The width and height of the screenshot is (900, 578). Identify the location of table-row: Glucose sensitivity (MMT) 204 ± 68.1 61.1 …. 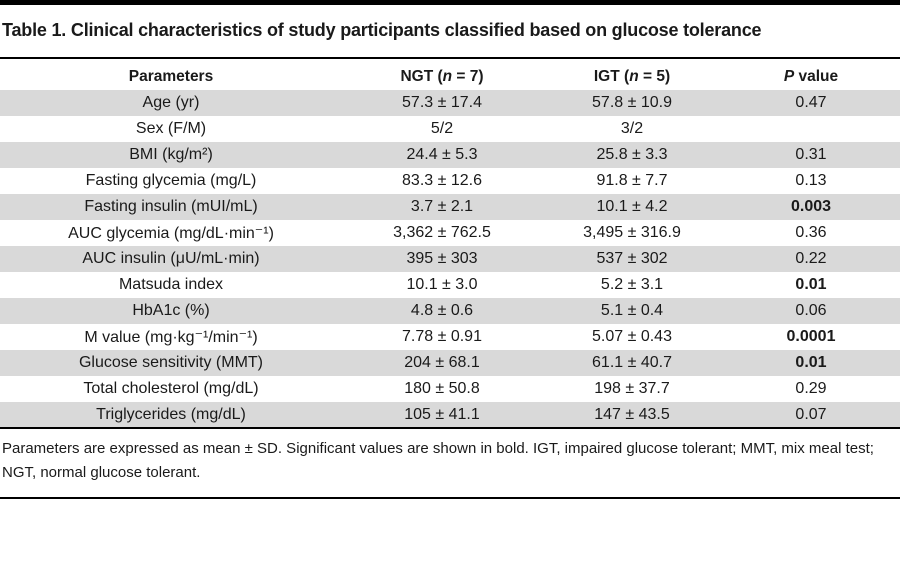
(450, 363).